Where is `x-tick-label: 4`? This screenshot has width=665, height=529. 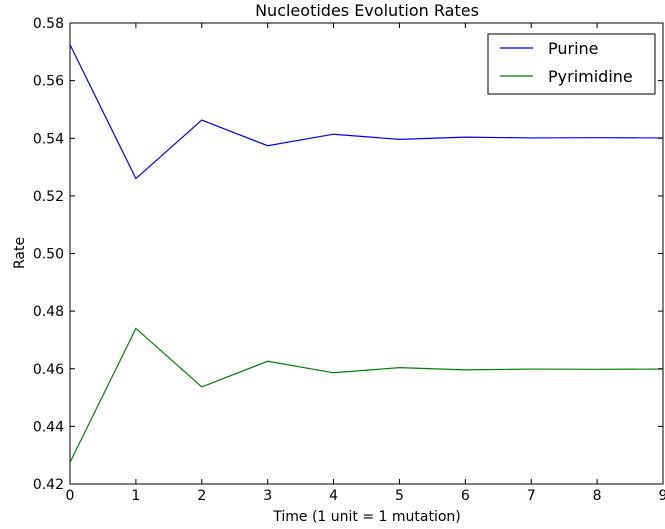 x-tick-label: 4 is located at coordinates (333, 496).